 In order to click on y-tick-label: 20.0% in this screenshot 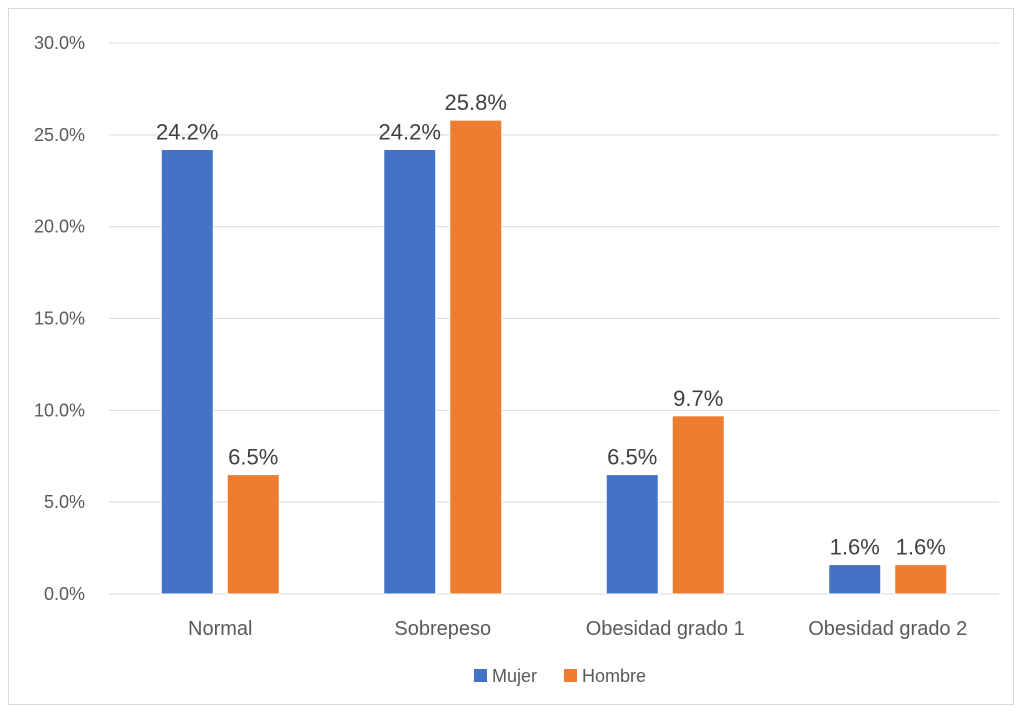, I will do `click(59, 227)`.